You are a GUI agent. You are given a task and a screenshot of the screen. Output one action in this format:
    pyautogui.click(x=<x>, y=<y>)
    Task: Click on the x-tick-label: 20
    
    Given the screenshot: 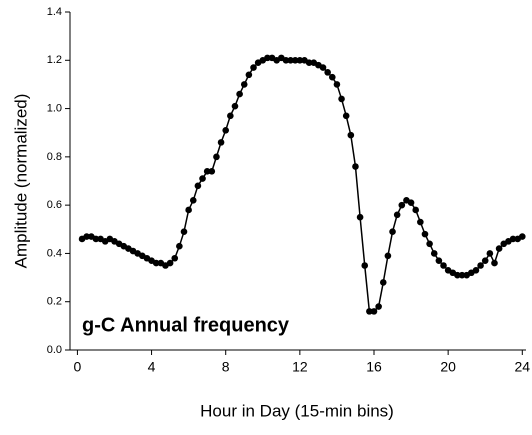 What is the action you would take?
    pyautogui.click(x=448, y=367)
    